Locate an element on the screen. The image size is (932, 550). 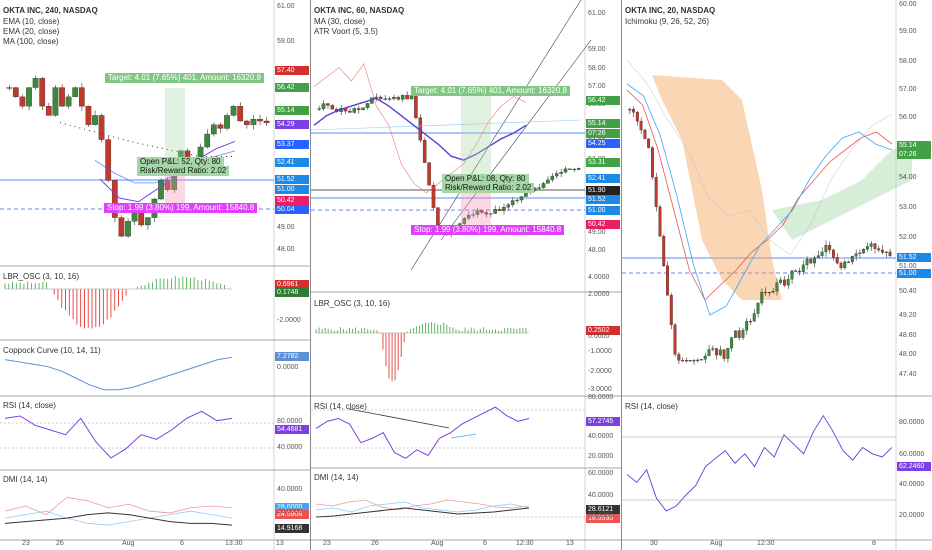
indicator-legend: MA (30, close) is located at coordinates (340, 21).